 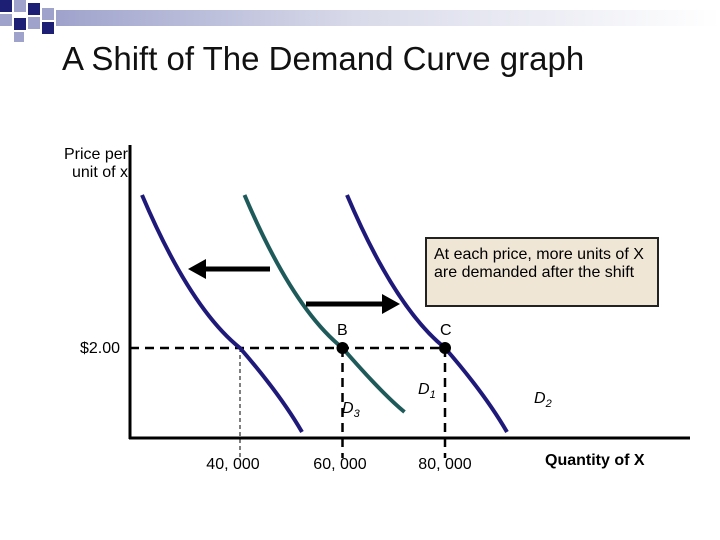 I want to click on curve-label-d1-sub: 1, so click(x=432, y=395).